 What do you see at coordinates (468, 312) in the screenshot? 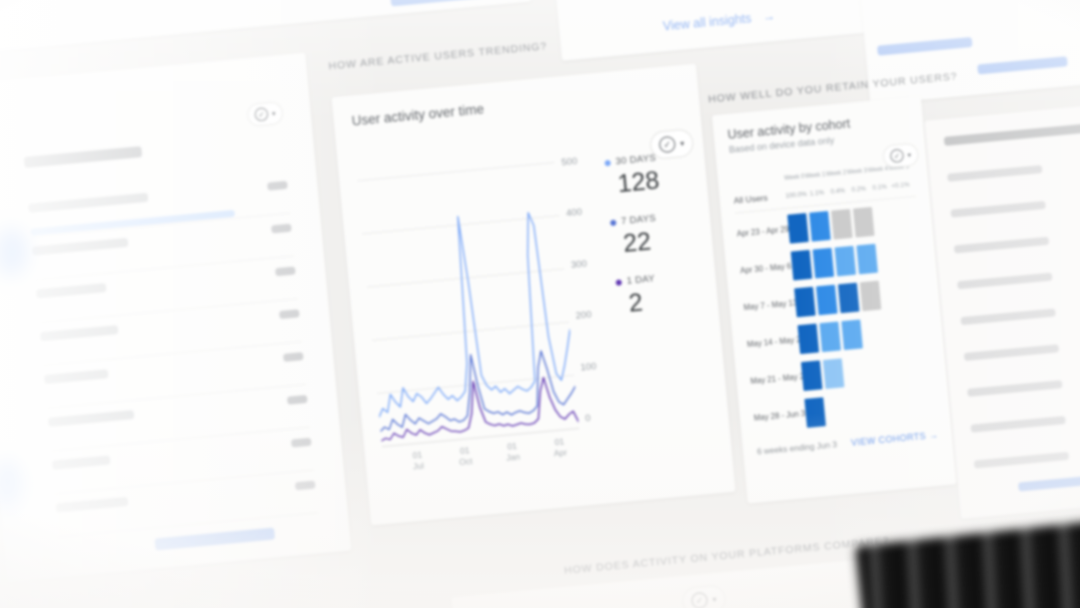
I see `series-30-days` at bounding box center [468, 312].